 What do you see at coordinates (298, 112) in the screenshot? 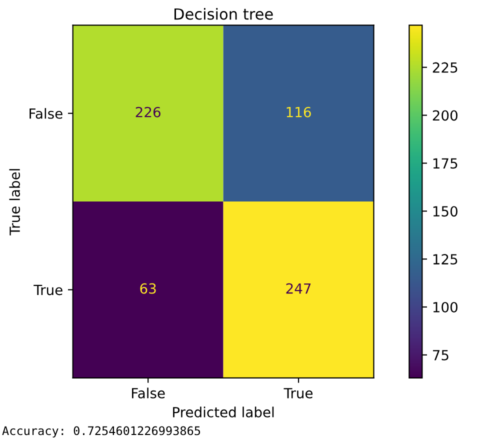
I see `data-label: 116` at bounding box center [298, 112].